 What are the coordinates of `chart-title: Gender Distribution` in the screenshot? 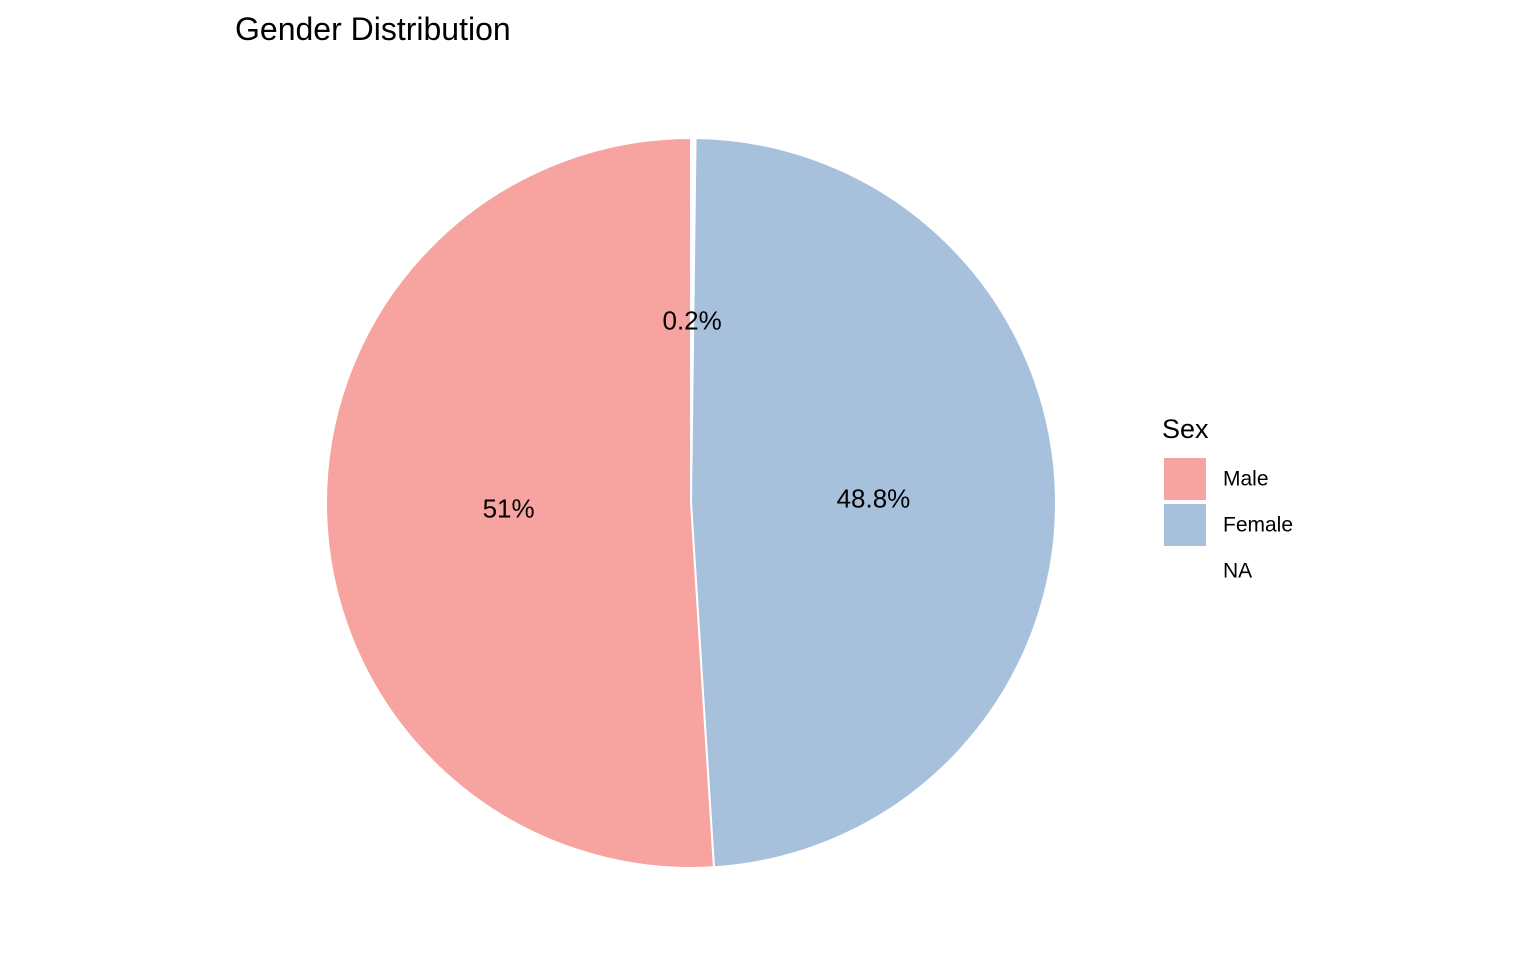 It's located at (373, 29).